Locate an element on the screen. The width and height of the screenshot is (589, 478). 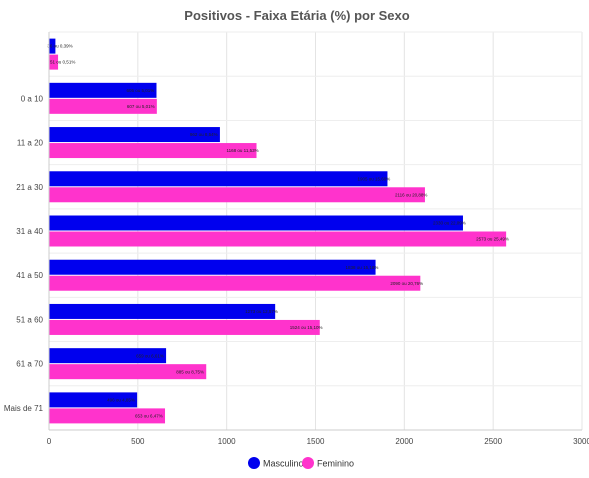
data-label: 659 ou 6,61% is located at coordinates (150, 355).